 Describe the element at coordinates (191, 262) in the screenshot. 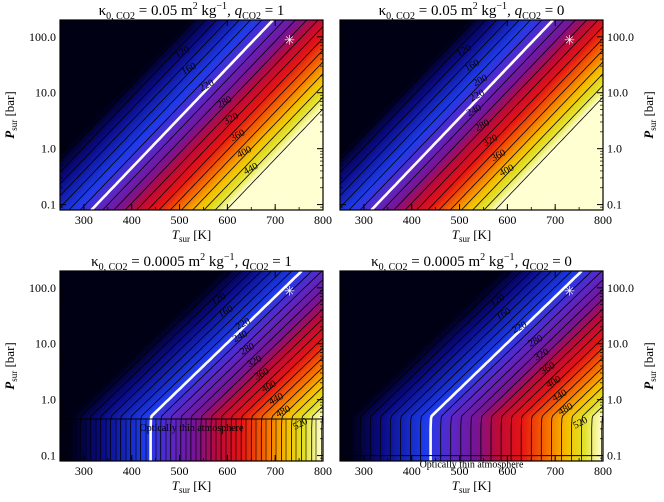

I see `chart-title: κ0, CO2 = 0.0005 m2 kg−1, qCO2 = 1` at that location.